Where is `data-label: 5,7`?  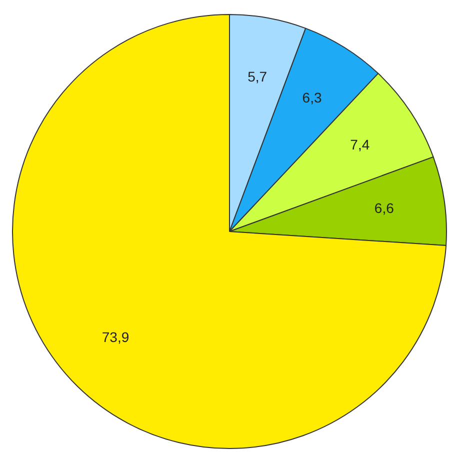
data-label: 5,7 is located at coordinates (258, 76).